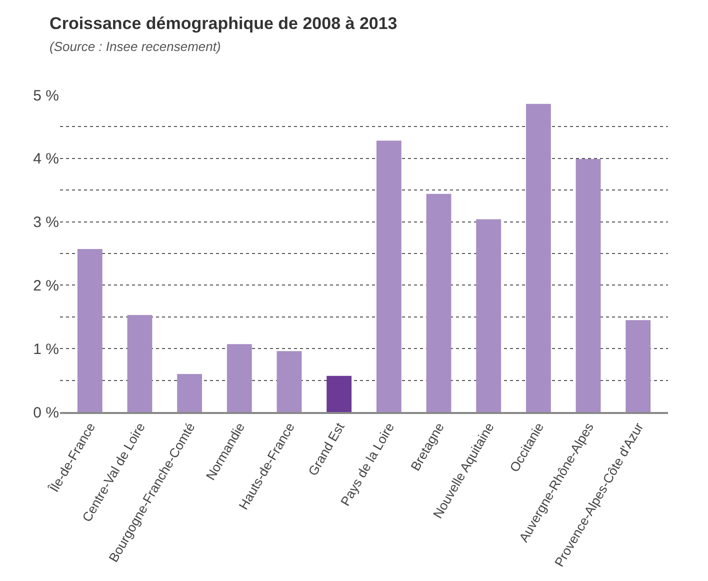 Image resolution: width=708 pixels, height=581 pixels. Describe the element at coordinates (46, 349) in the screenshot. I see `y-tick-label: 1 %` at that location.